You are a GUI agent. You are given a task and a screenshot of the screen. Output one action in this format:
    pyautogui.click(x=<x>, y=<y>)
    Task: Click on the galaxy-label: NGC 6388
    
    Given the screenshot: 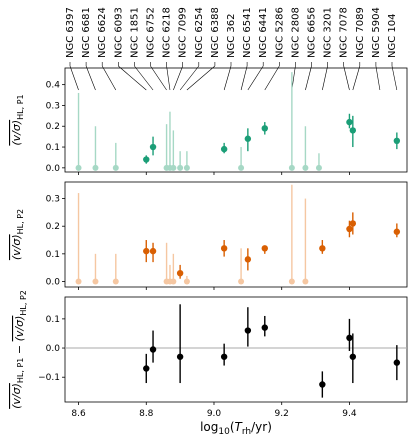 What is the action you would take?
    pyautogui.click(x=215, y=32)
    